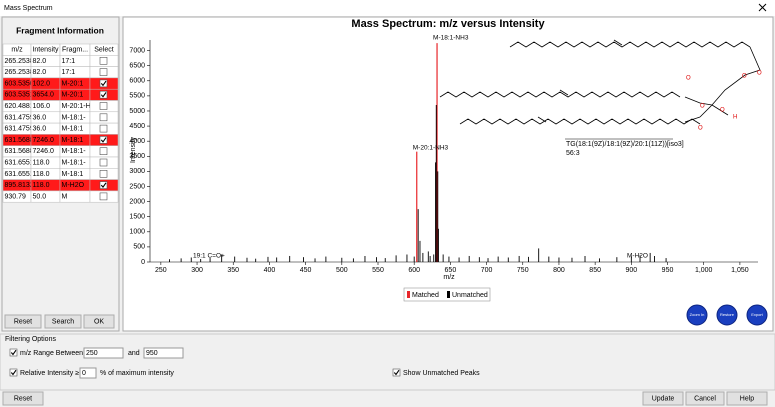  Describe the element at coordinates (600, 82) in the screenshot. I see `molecule` at that location.